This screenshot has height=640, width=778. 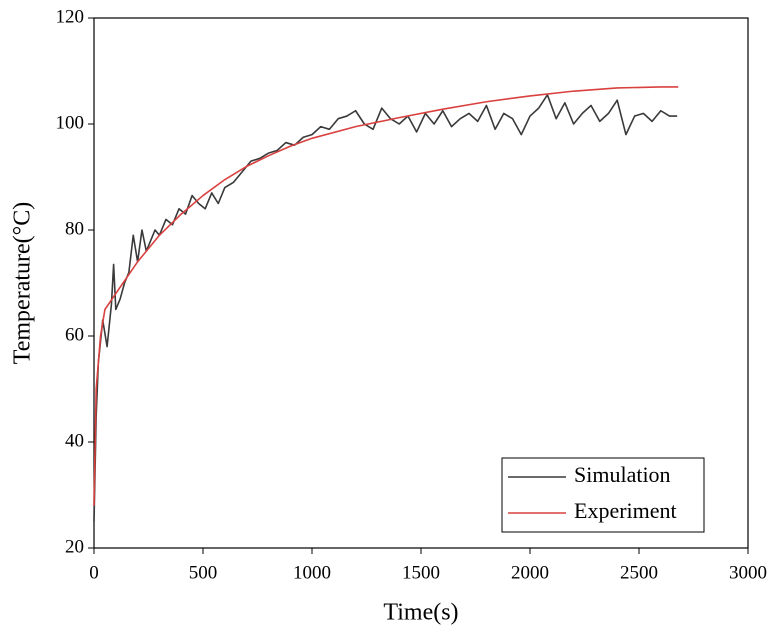 What do you see at coordinates (94, 572) in the screenshot?
I see `x-tick-label: 0` at bounding box center [94, 572].